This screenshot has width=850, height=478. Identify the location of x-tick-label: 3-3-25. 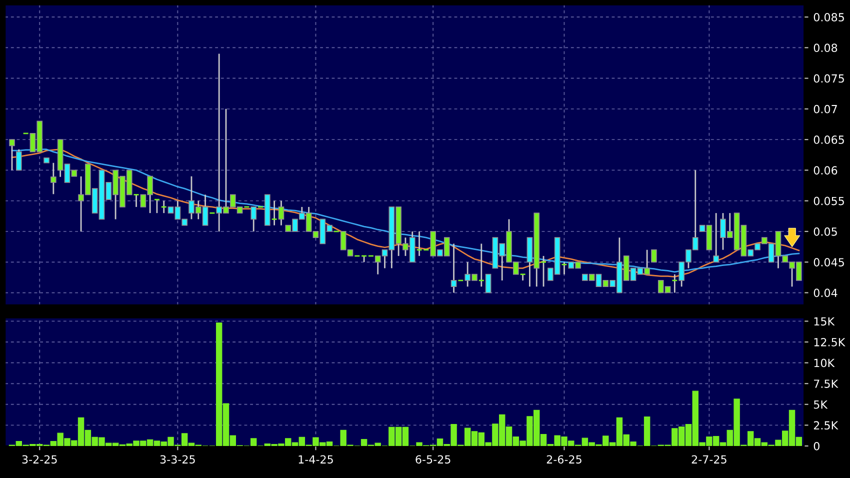
(177, 459).